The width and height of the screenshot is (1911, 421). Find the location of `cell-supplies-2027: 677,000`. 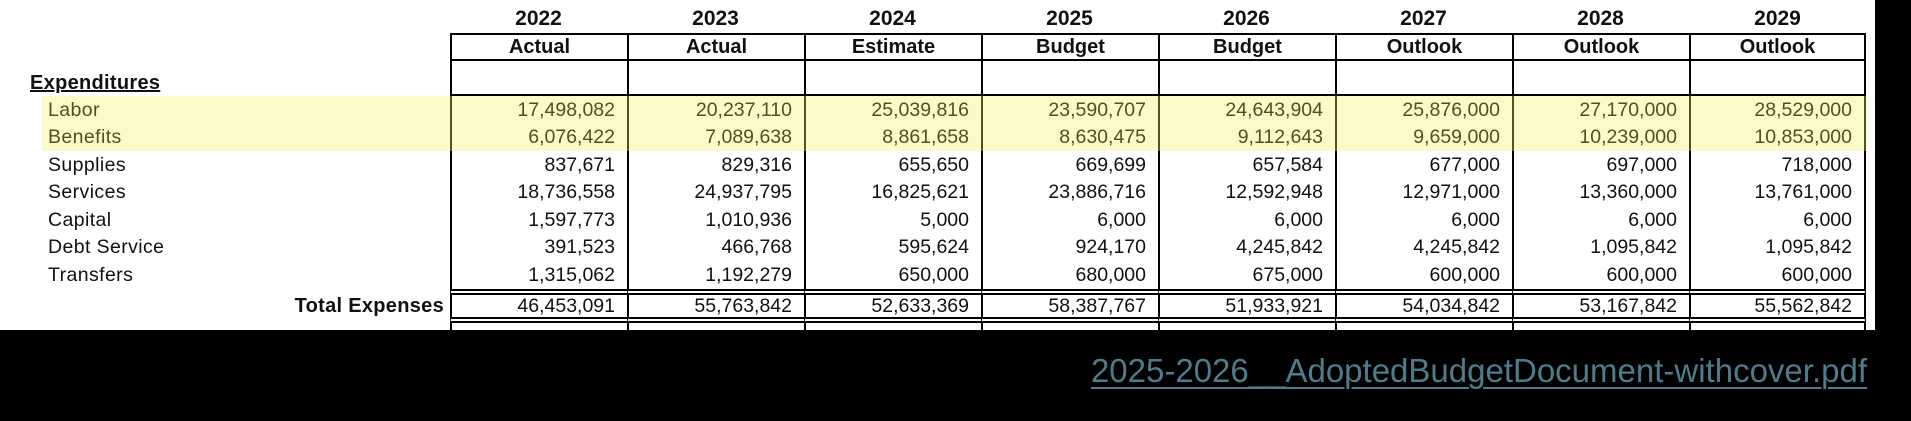

cell-supplies-2027: 677,000 is located at coordinates (1423, 165).